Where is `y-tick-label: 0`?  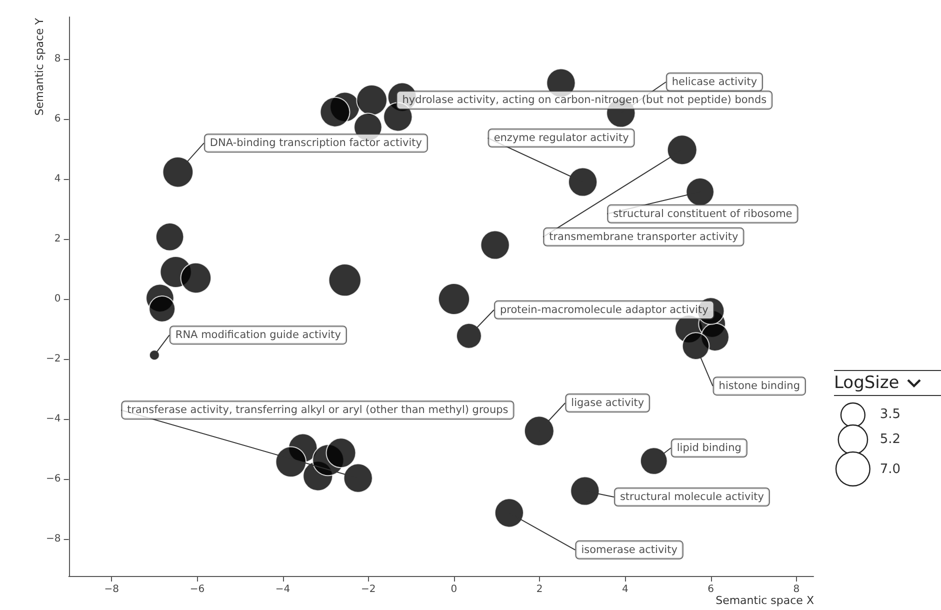
y-tick-label: 0 is located at coordinates (57, 299).